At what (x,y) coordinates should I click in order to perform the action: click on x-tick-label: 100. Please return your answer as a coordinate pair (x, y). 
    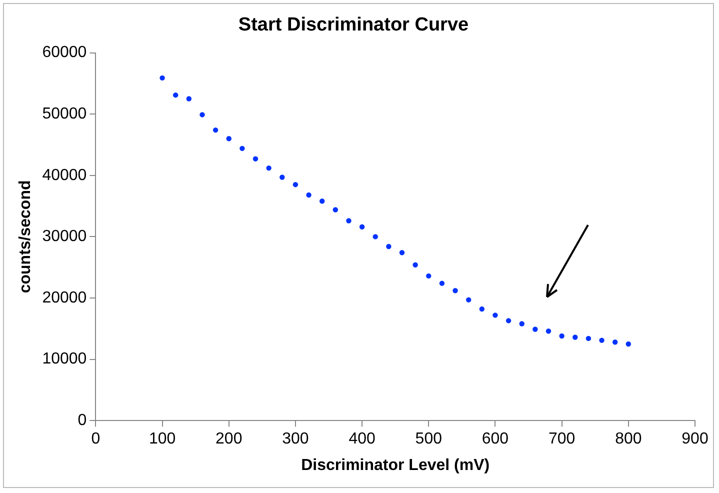
    Looking at the image, I should click on (162, 439).